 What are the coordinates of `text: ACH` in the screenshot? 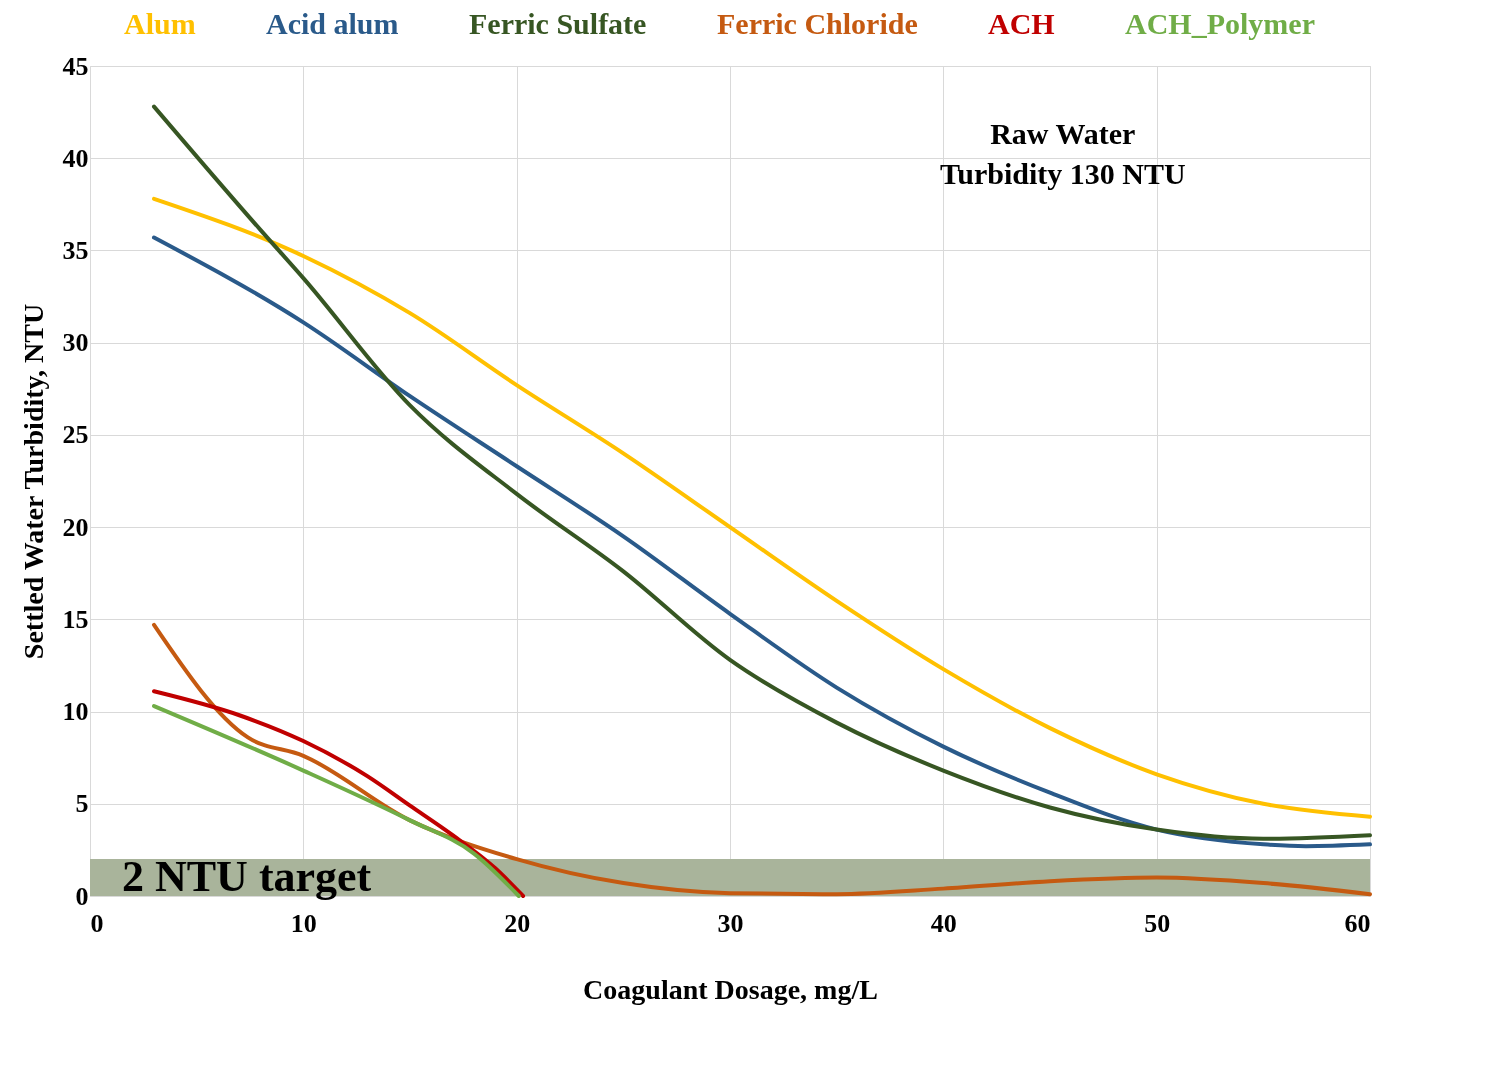 It's located at (1021, 23).